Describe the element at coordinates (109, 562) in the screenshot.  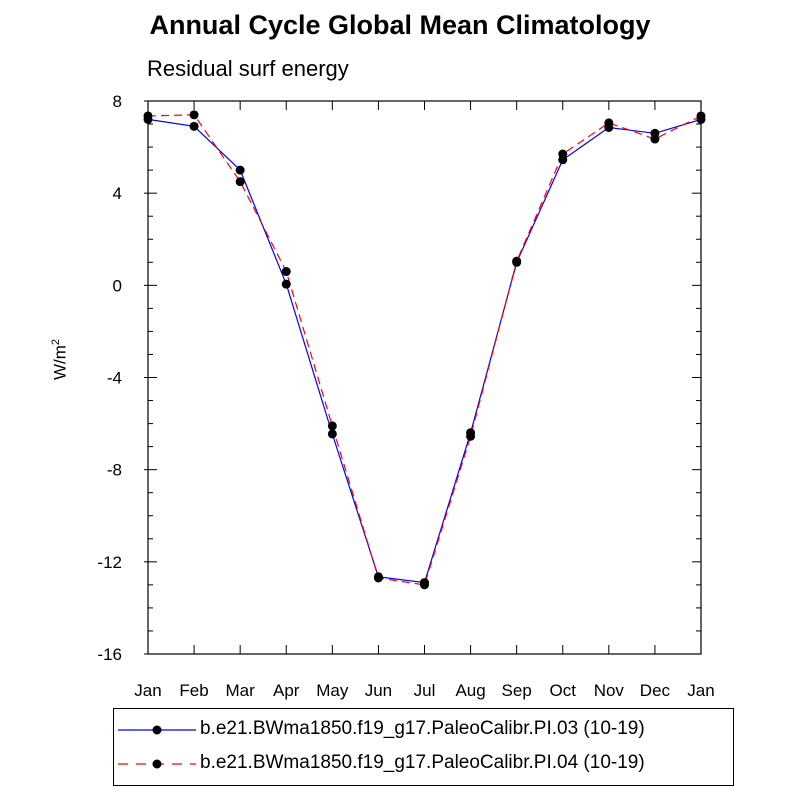
I see `y-tick-label: -12` at that location.